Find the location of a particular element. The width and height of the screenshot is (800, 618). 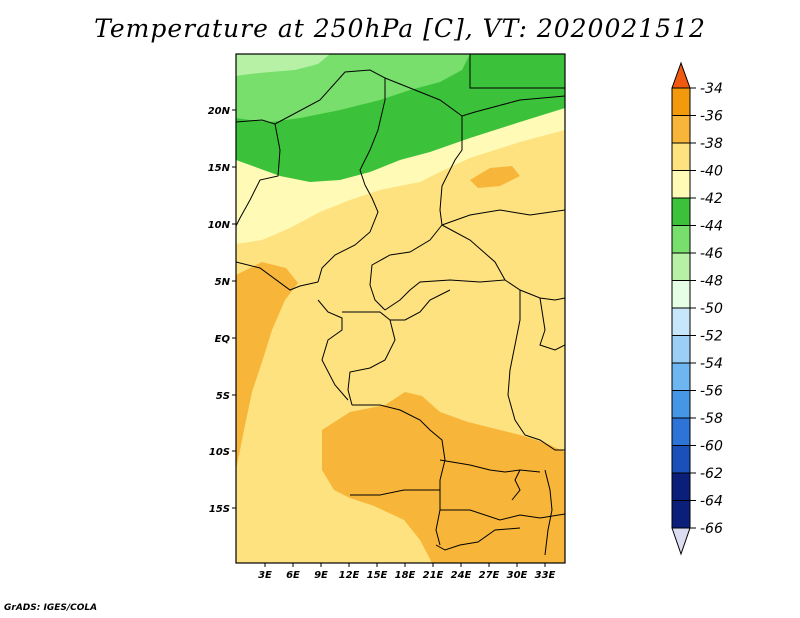

colorbar-label-minus64: -64 is located at coordinates (711, 502).